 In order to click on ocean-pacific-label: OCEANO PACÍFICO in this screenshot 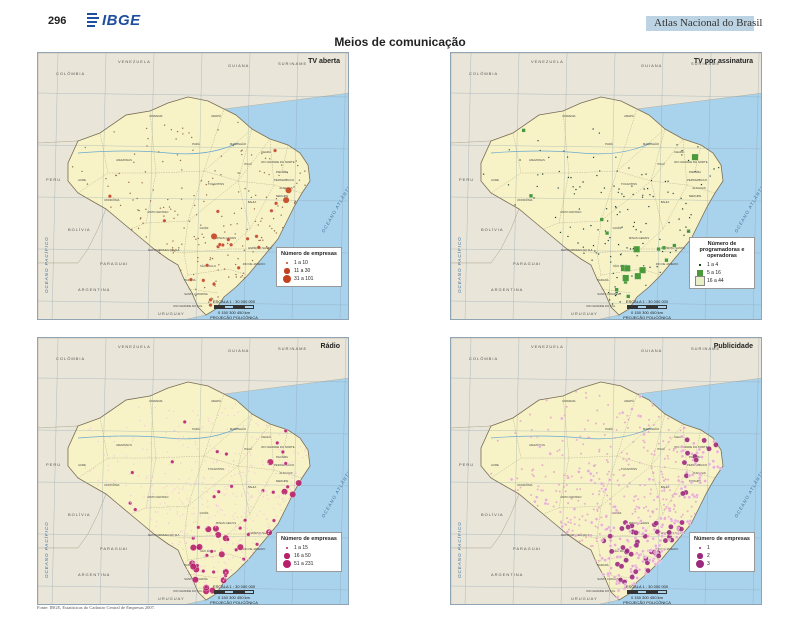, I will do `click(459, 264)`.